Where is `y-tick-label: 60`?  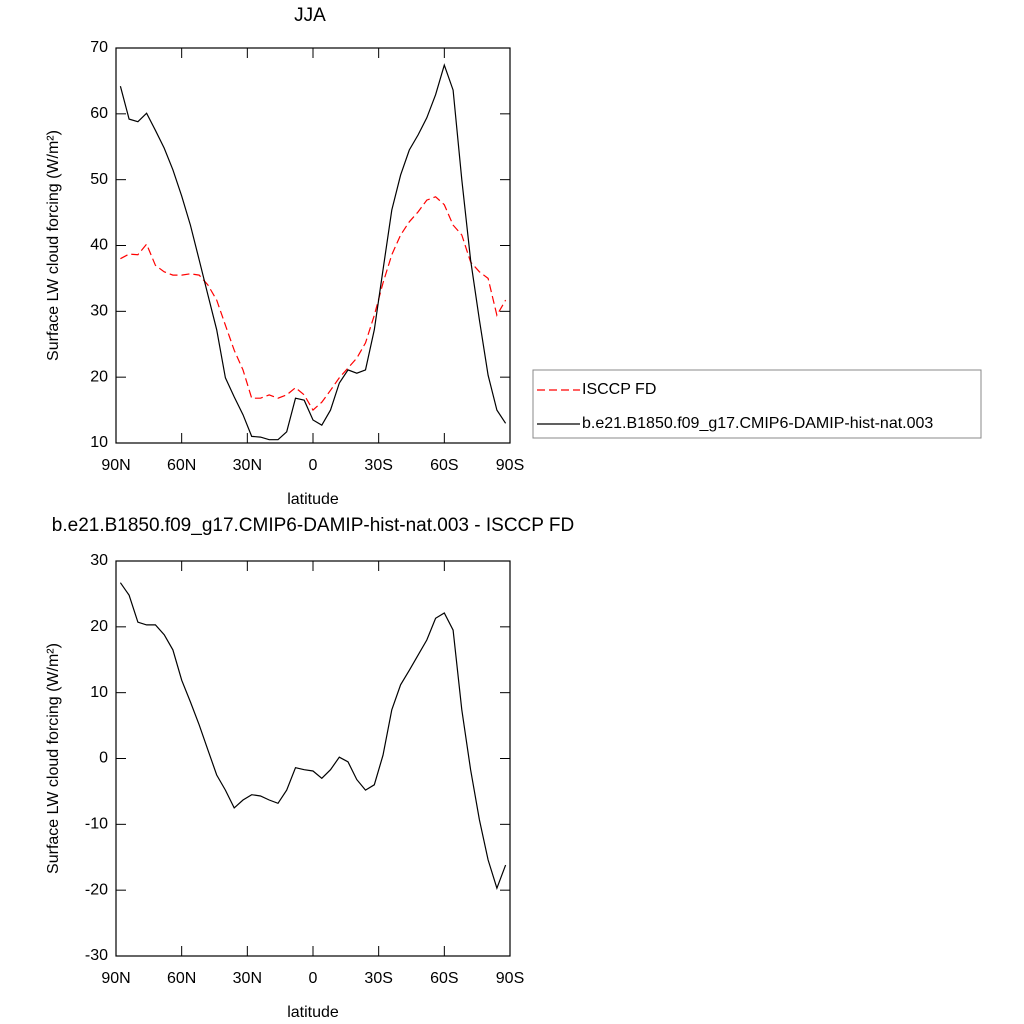 y-tick-label: 60 is located at coordinates (99, 113).